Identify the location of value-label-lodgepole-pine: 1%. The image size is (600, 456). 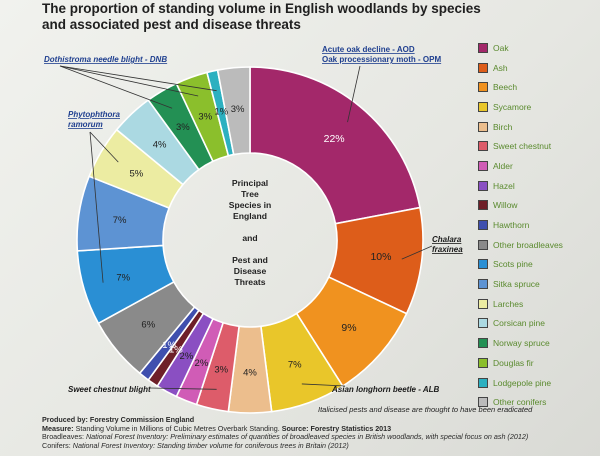
(221, 112).